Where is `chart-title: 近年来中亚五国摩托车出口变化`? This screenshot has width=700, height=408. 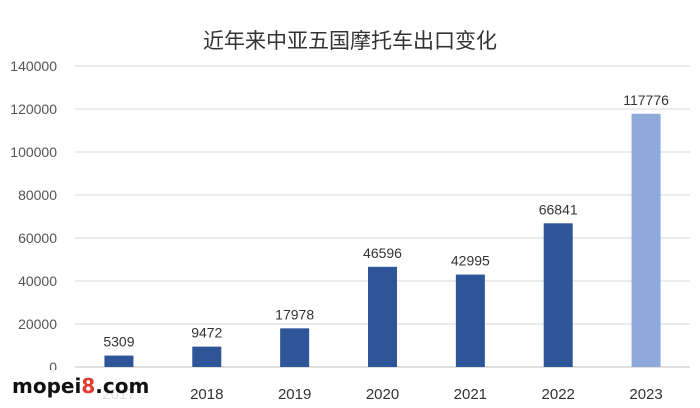
chart-title: 近年来中亚五国摩托车出口变化 is located at coordinates (350, 41).